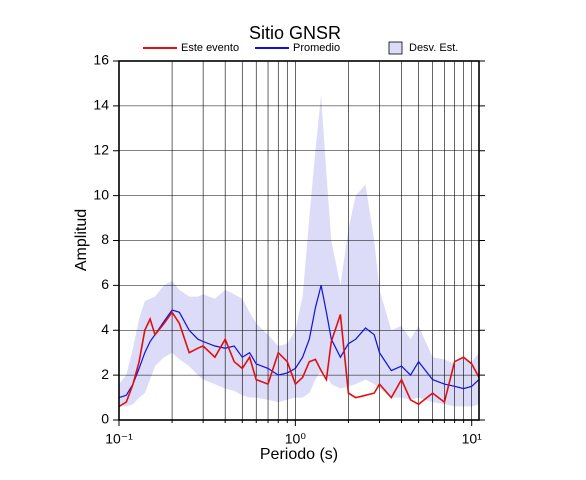 Image resolution: width=586 pixels, height=480 pixels. What do you see at coordinates (472, 439) in the screenshot?
I see `x-tick-label: 10¹` at bounding box center [472, 439].